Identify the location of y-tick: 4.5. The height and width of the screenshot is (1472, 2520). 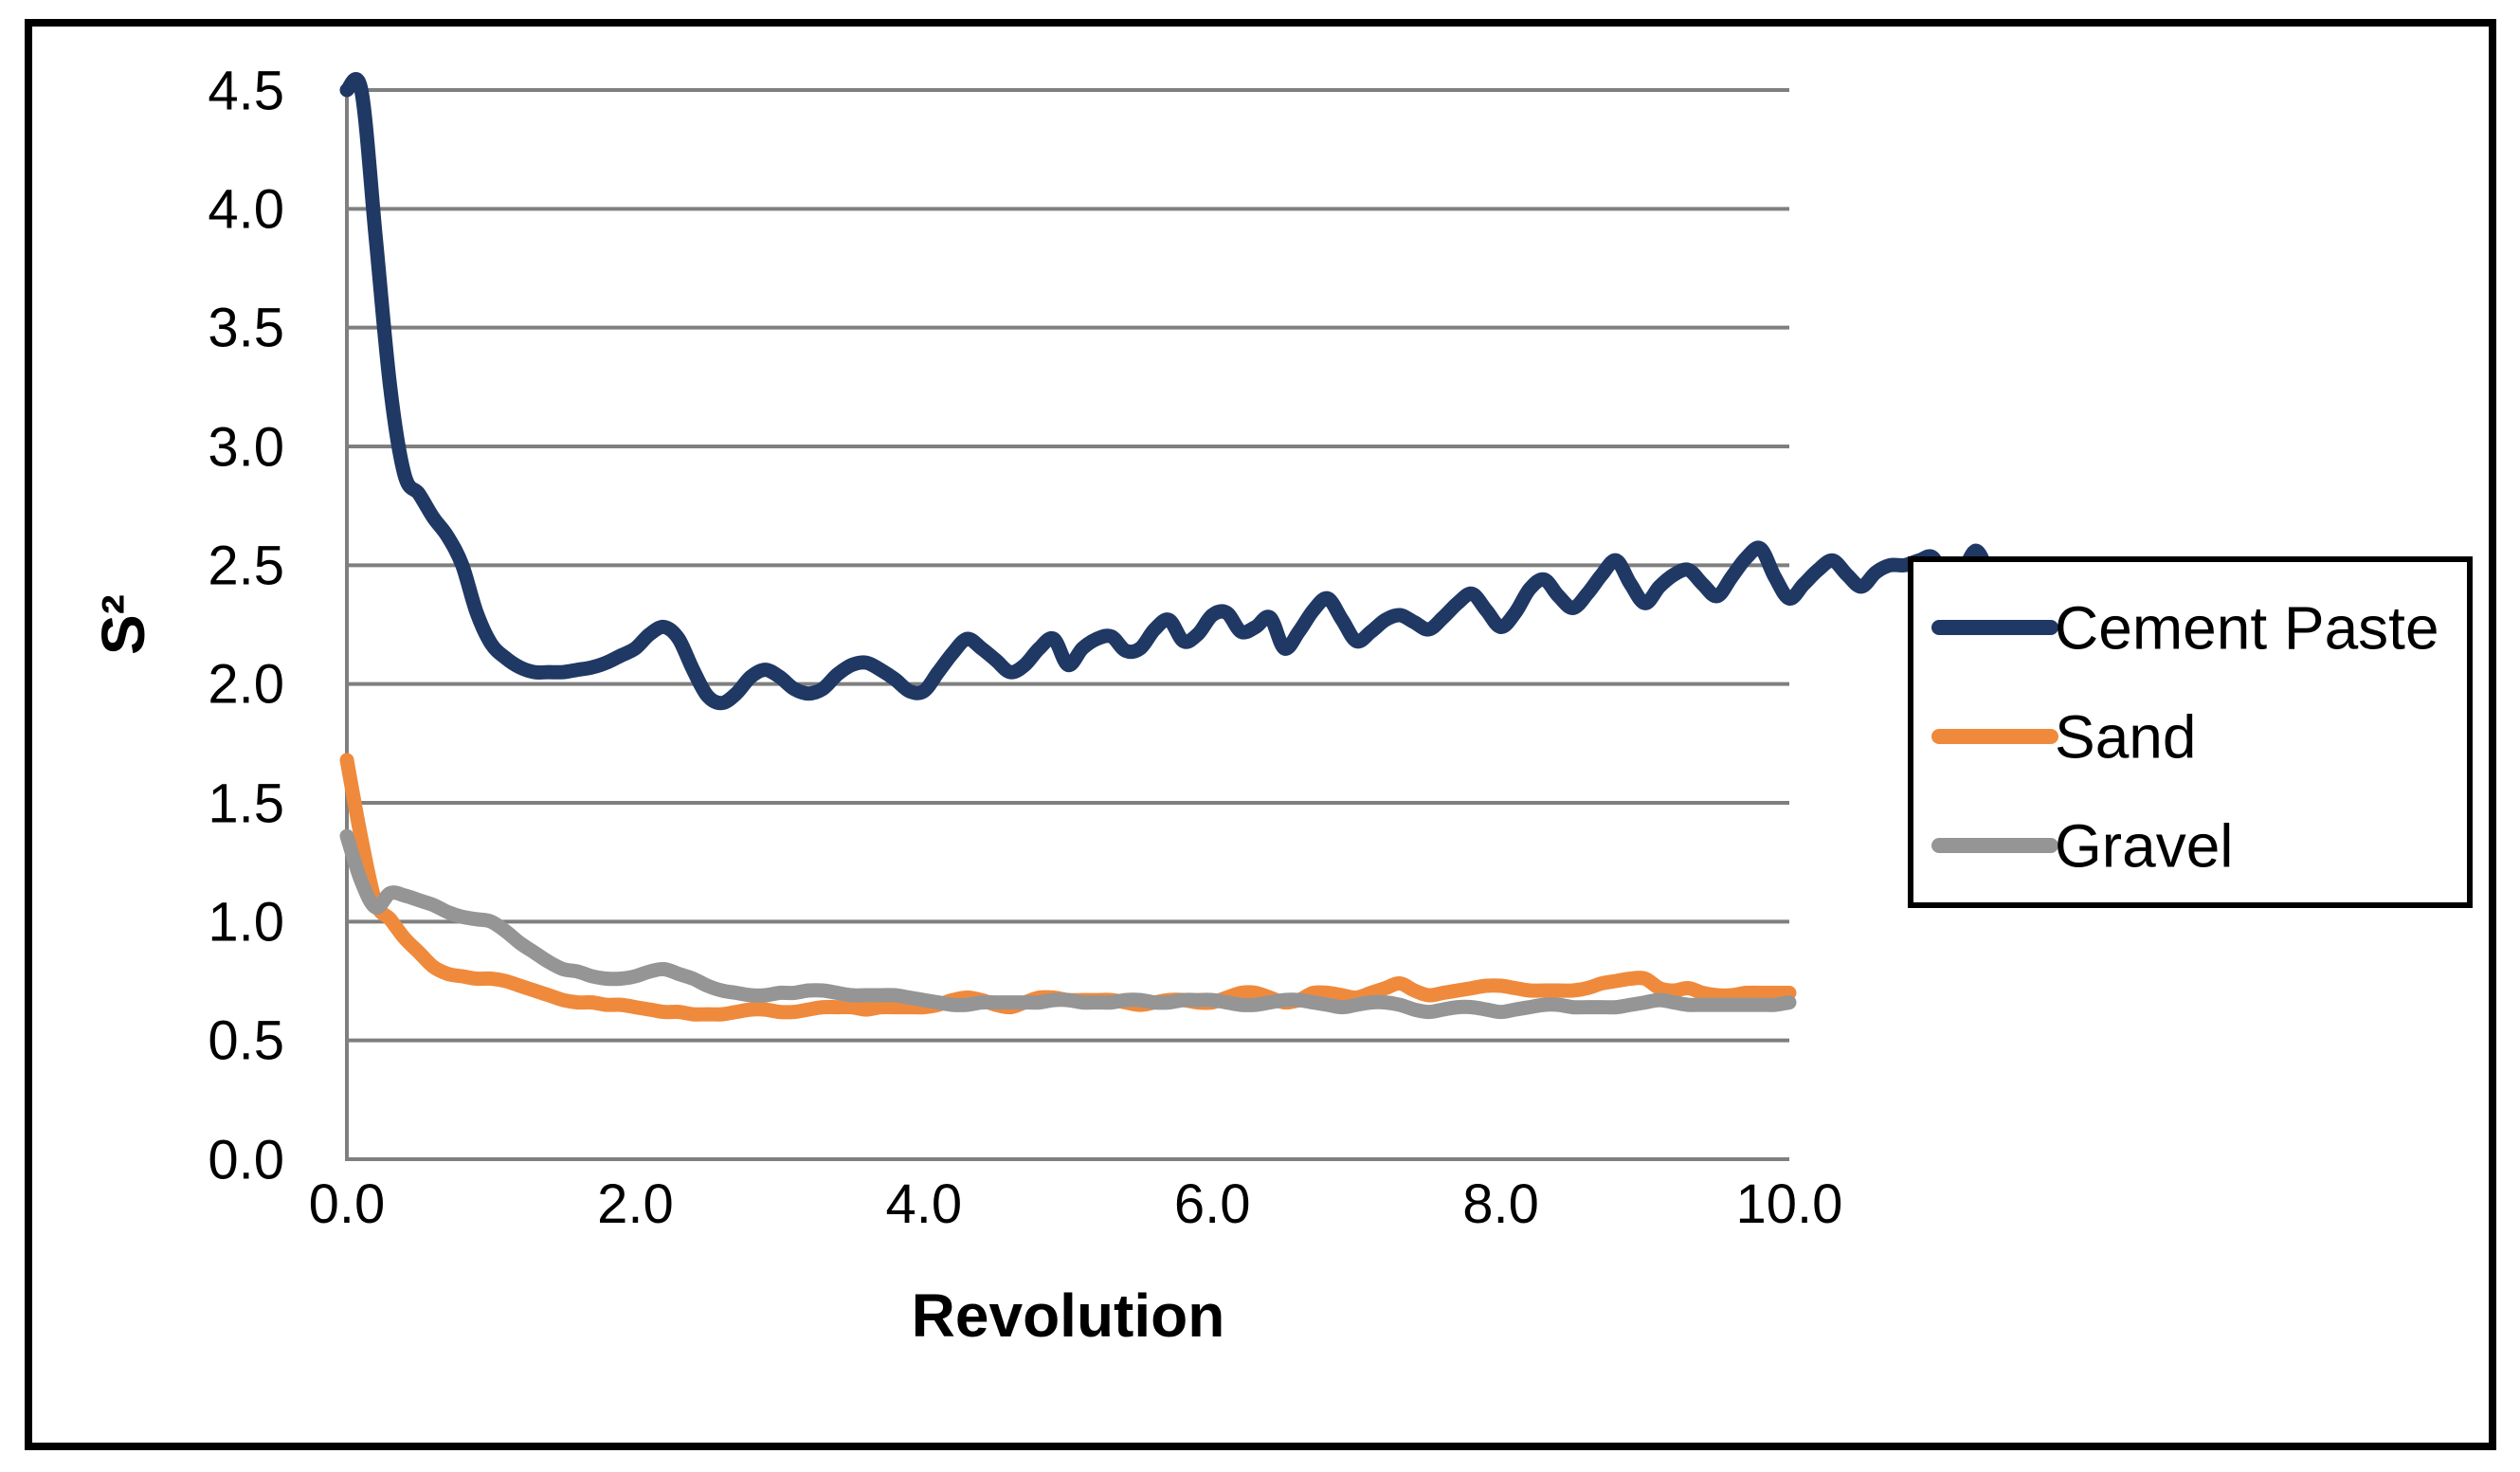
(246, 90).